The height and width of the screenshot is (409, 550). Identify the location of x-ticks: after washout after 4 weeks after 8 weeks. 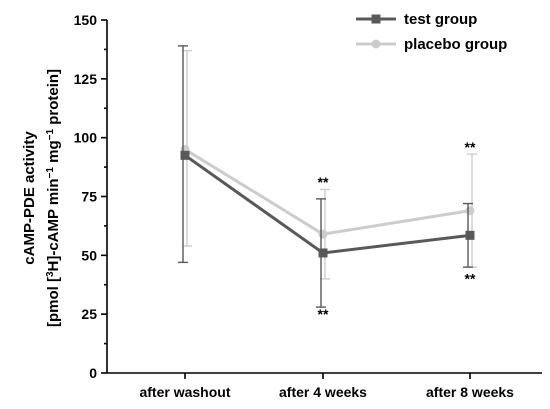
(326, 386).